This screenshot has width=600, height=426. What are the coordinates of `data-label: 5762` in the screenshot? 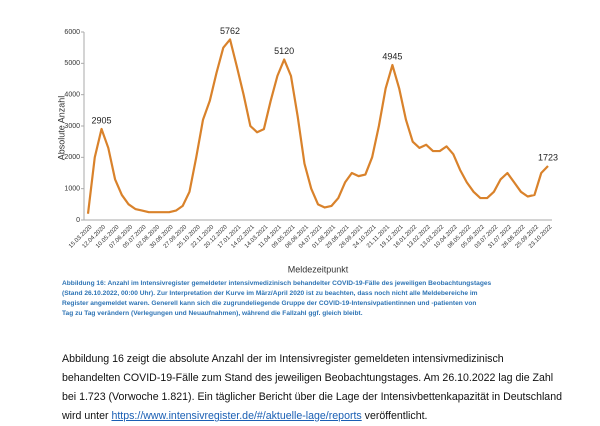 It's located at (230, 31).